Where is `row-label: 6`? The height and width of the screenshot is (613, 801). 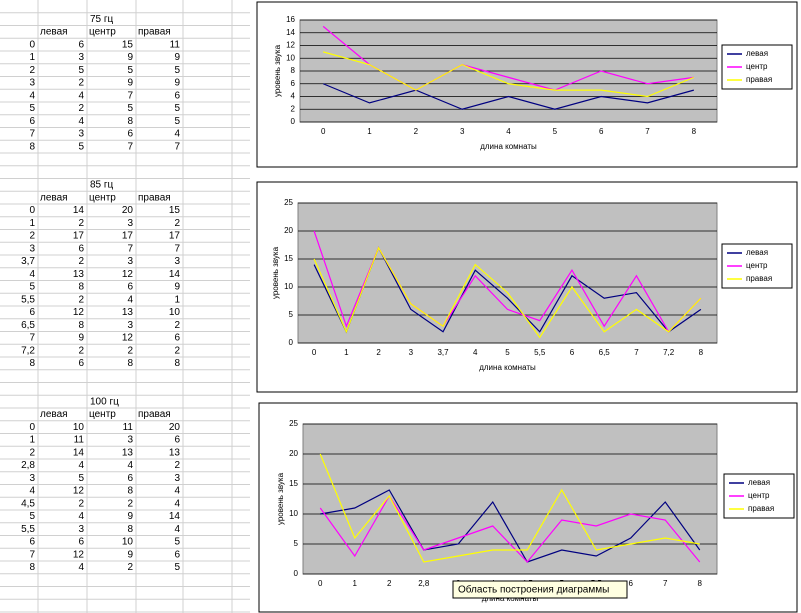
row-label: 6 is located at coordinates (32, 542).